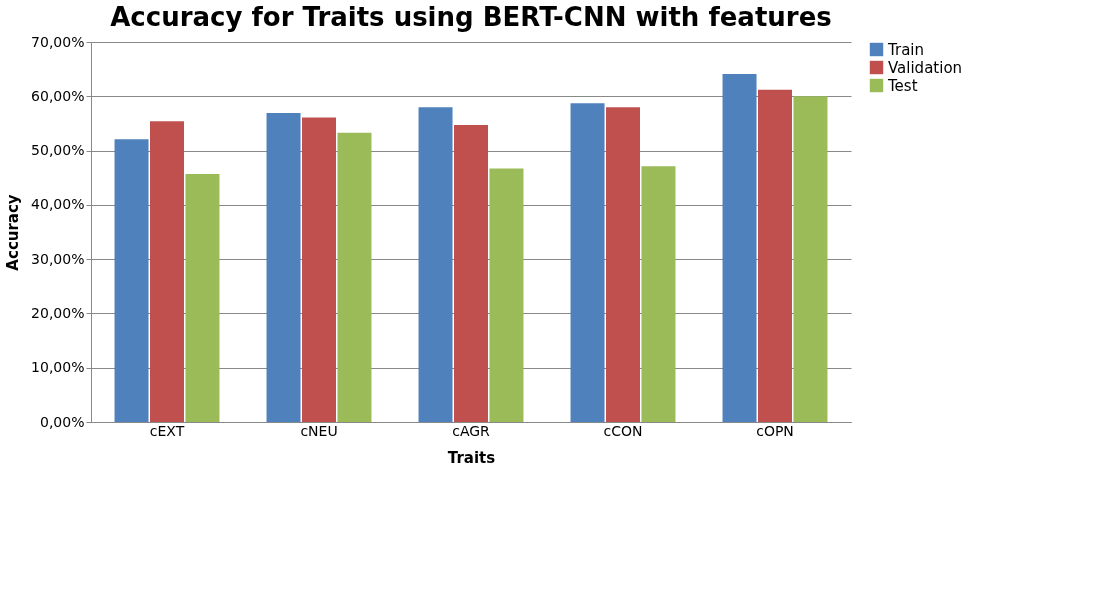 Image resolution: width=1103 pixels, height=605 pixels. What do you see at coordinates (775, 430) in the screenshot?
I see `x-tick-label: cOPN` at bounding box center [775, 430].